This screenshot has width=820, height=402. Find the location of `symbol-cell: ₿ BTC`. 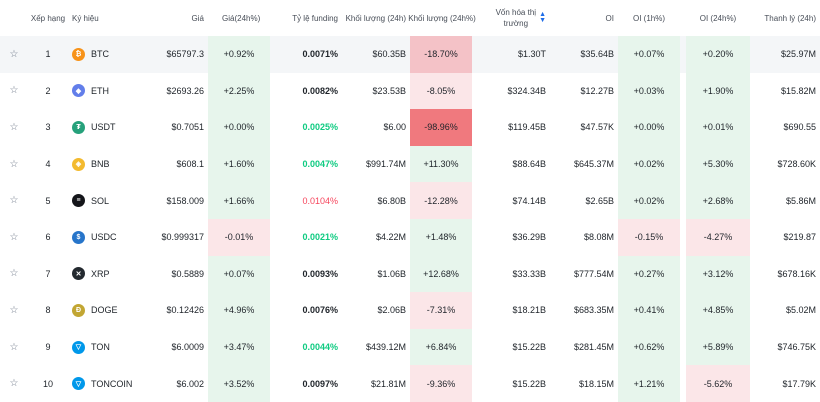

symbol-cell: ₿ BTC is located at coordinates (107, 54).